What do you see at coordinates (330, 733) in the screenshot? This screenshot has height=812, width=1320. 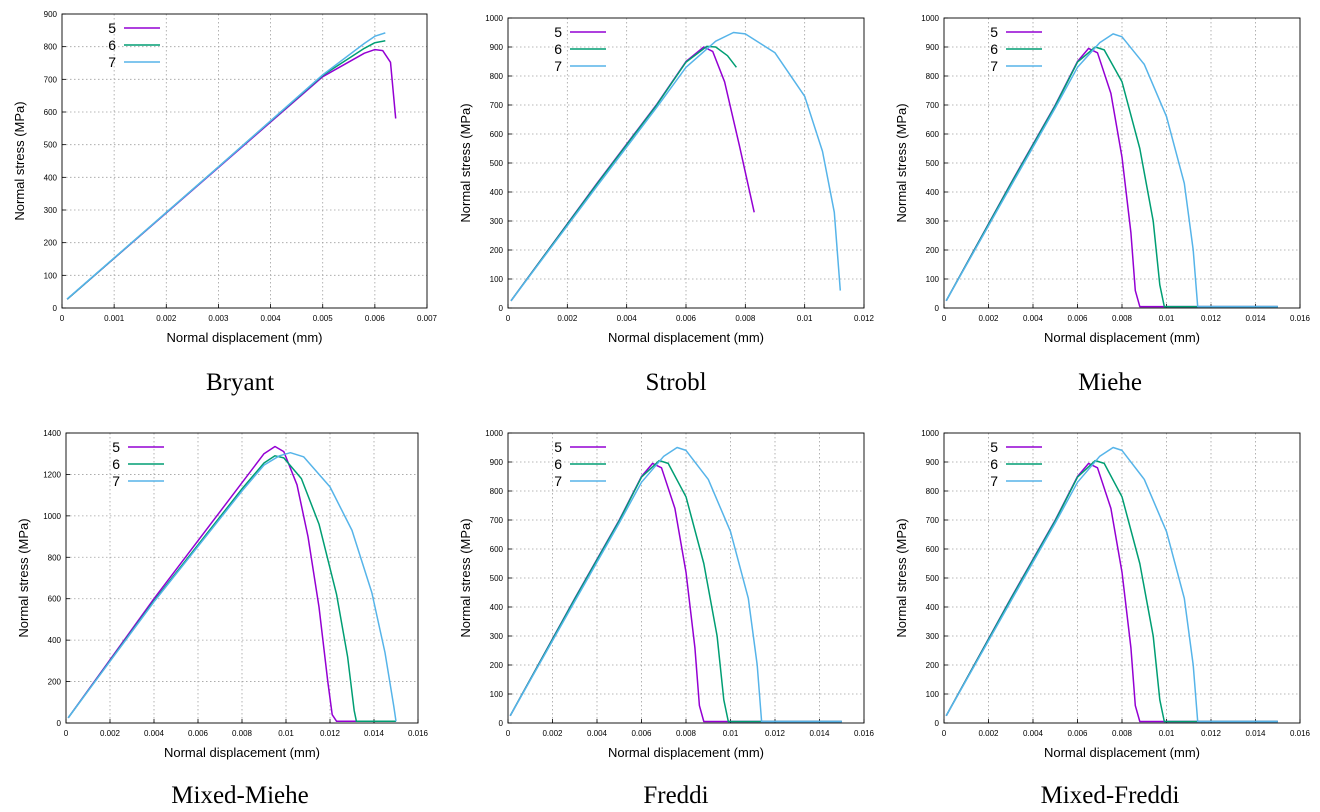 I see `x-tick-label: 0.012` at bounding box center [330, 733].